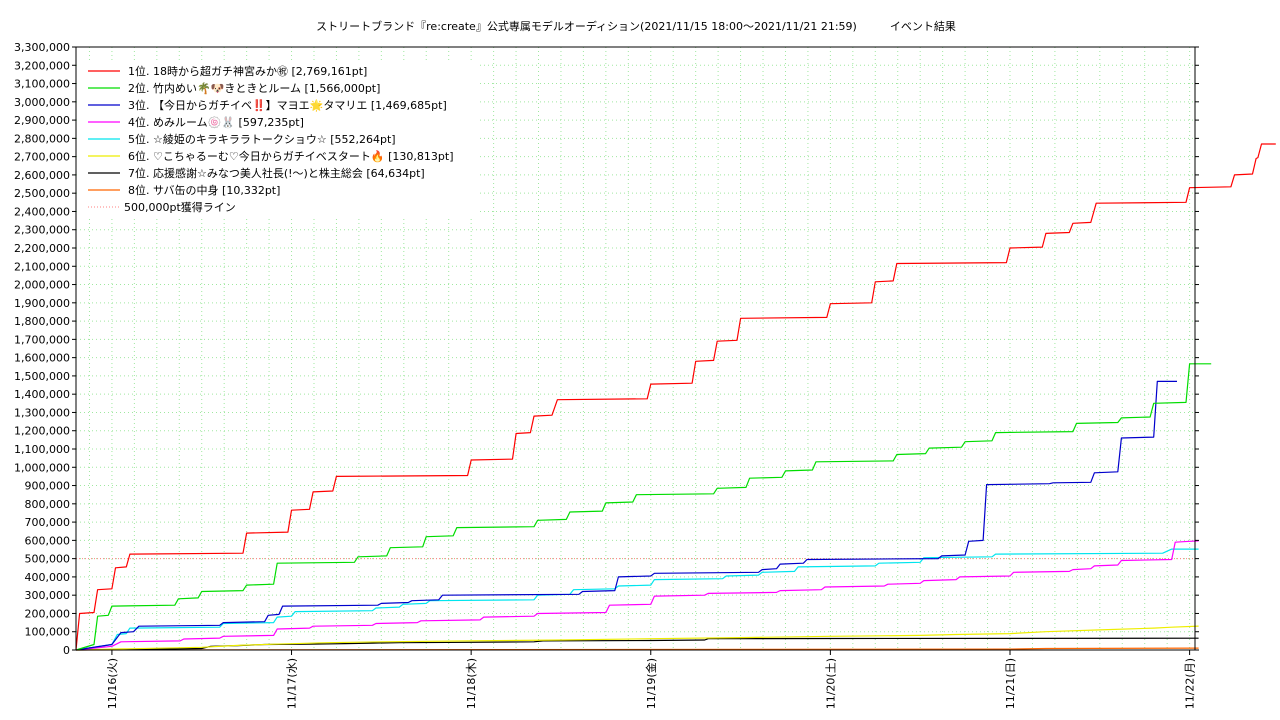  Describe the element at coordinates (180, 207) in the screenshot. I see `legend-label-threshold: 500,000pt獲得ライン` at that location.